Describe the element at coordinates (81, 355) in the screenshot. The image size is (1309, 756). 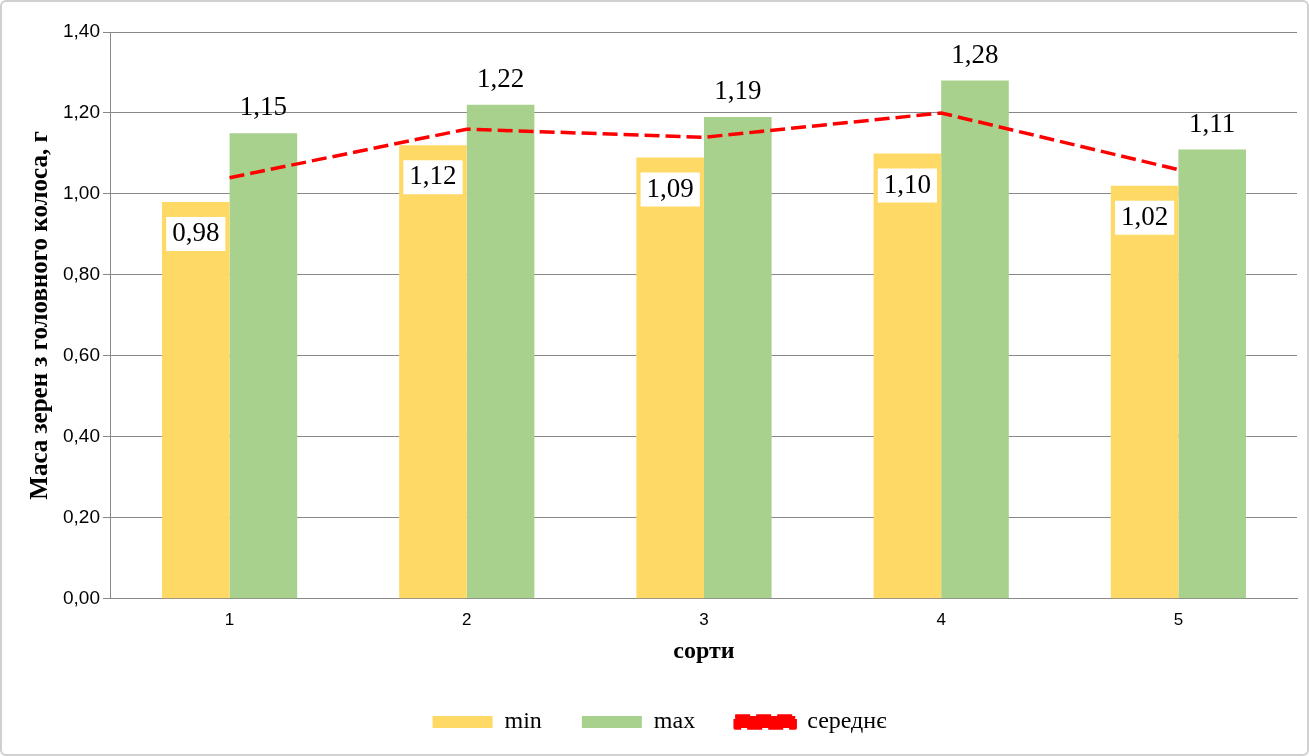
I see `y-tick-label: 0,60` at that location.